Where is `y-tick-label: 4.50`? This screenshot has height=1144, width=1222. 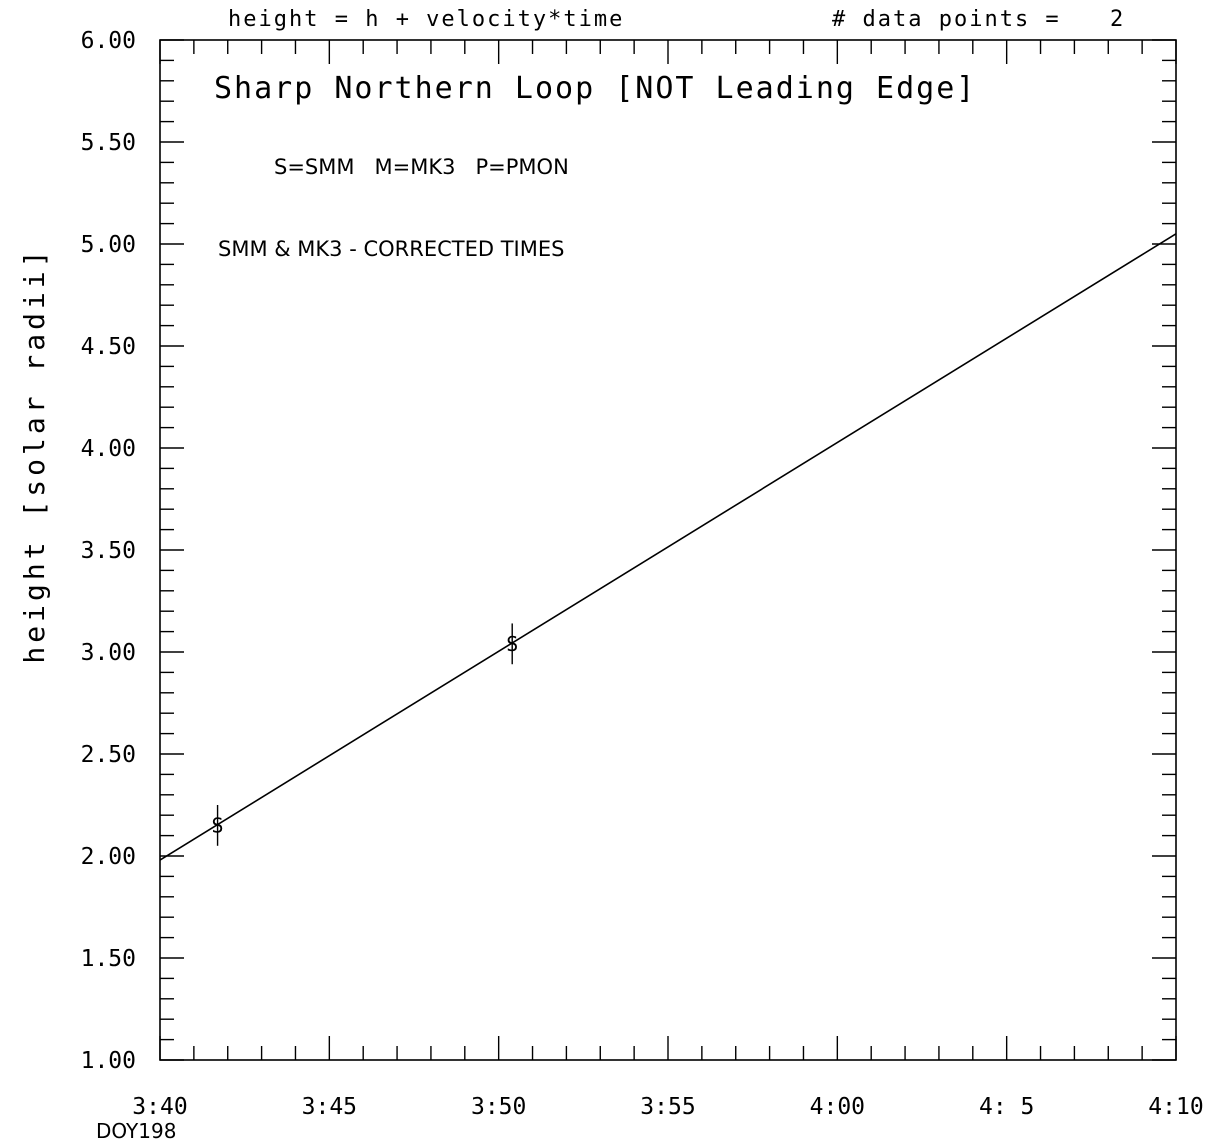 y-tick-label: 4.50 is located at coordinates (108, 347).